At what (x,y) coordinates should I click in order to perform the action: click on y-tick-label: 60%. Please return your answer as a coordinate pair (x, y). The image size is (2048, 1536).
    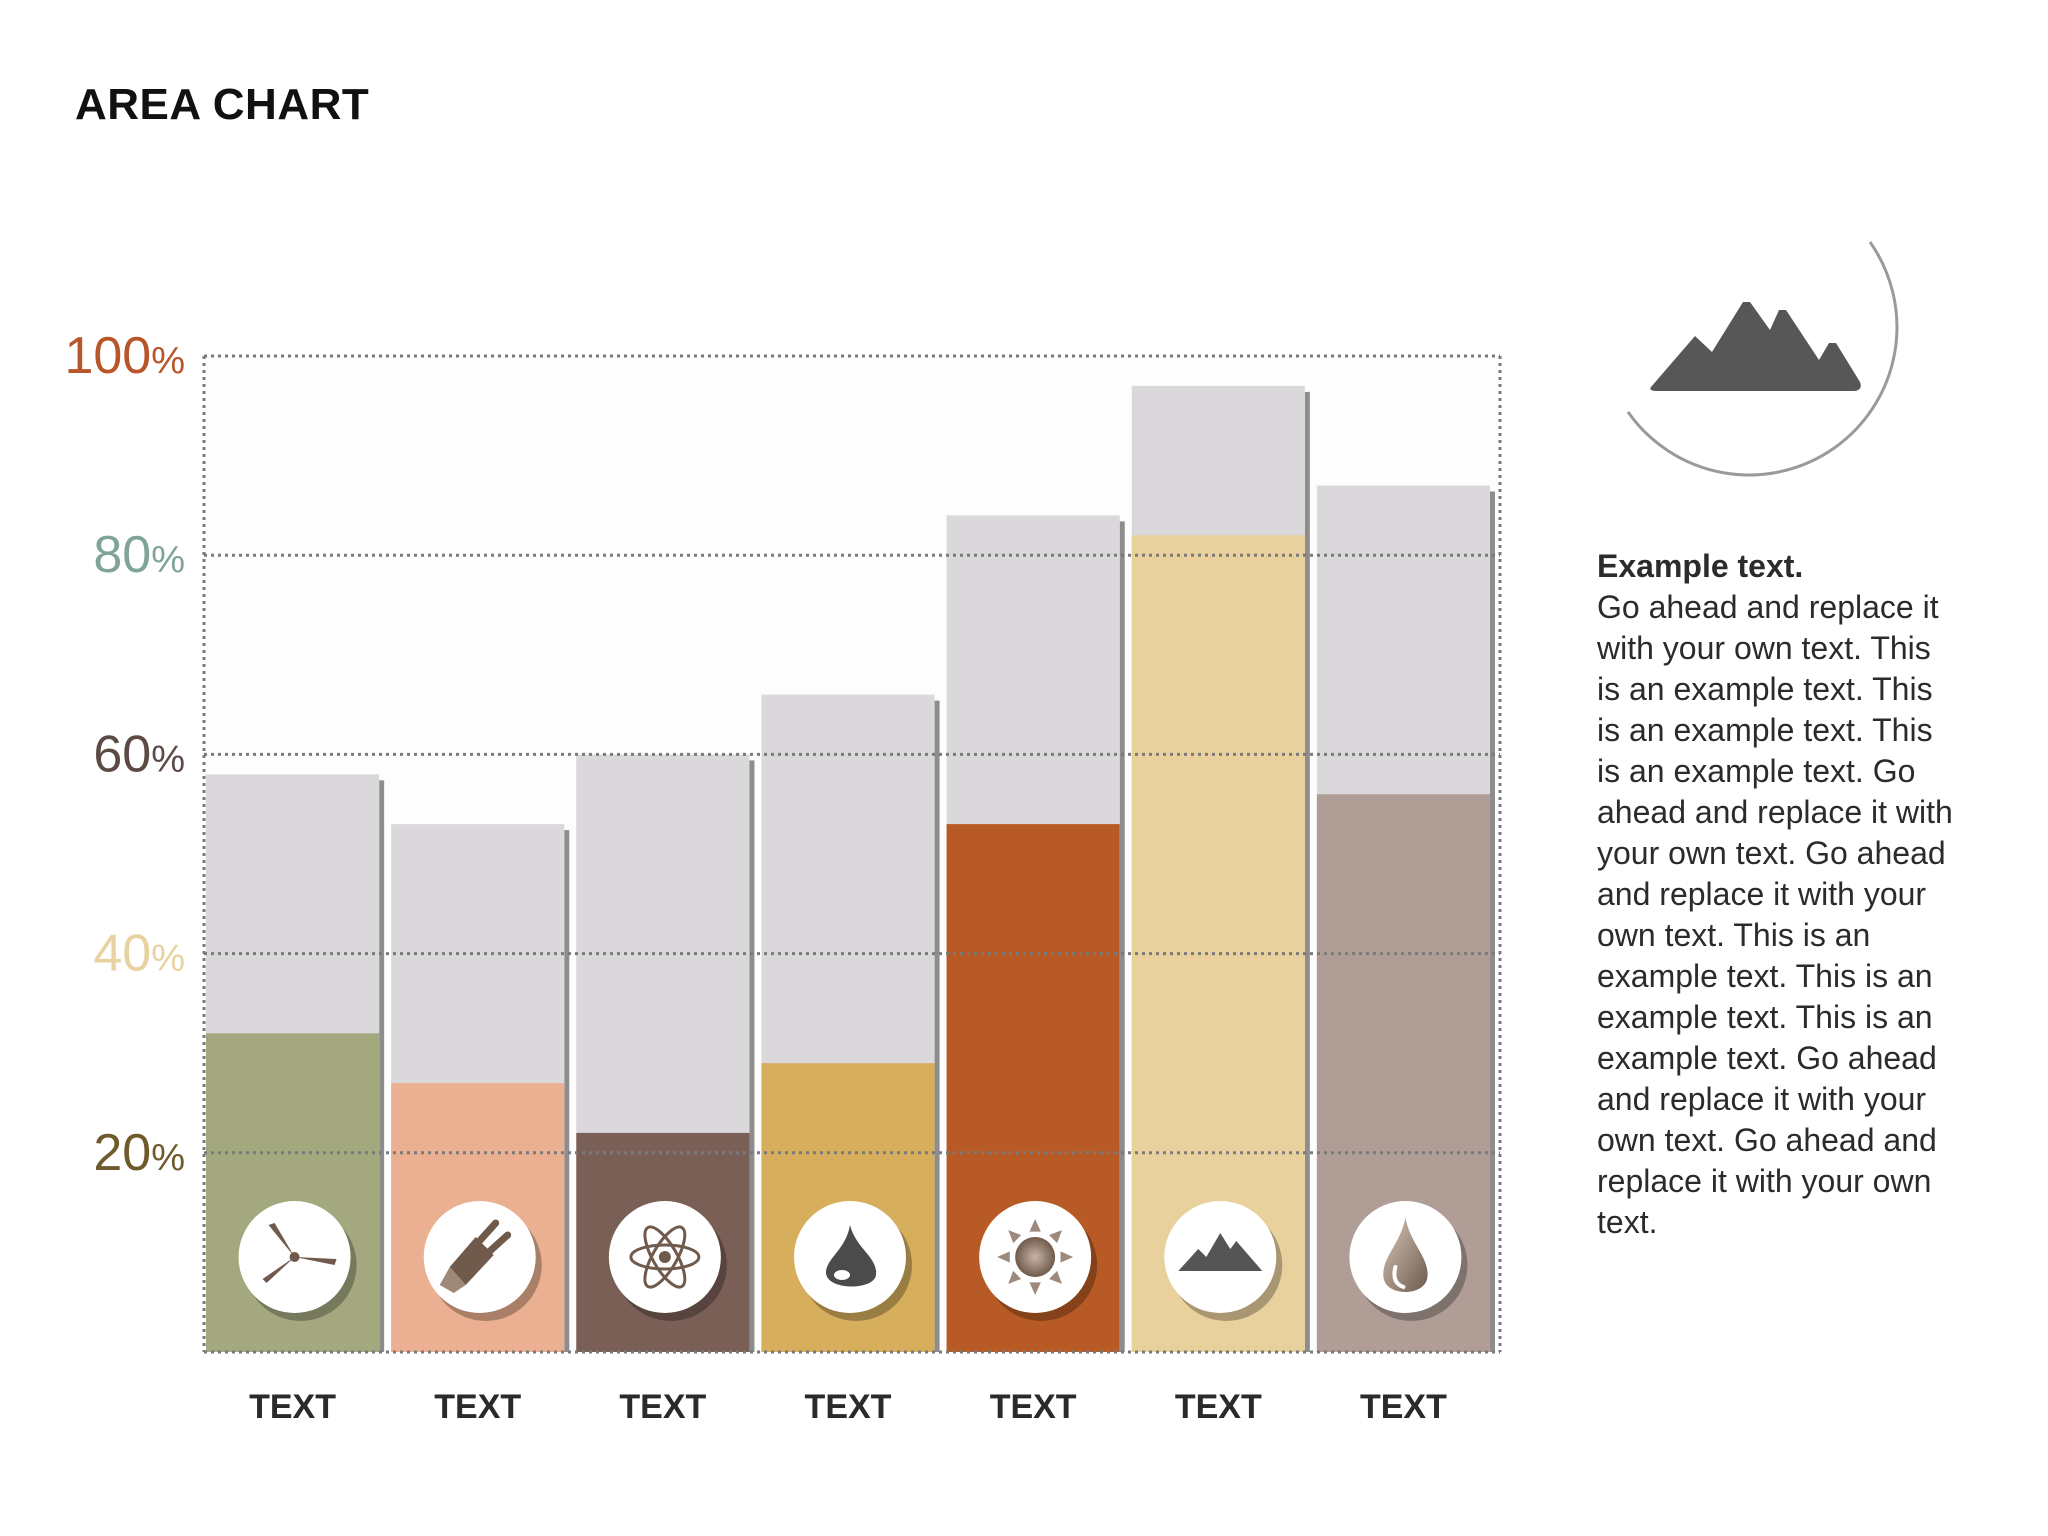
    Looking at the image, I should click on (139, 754).